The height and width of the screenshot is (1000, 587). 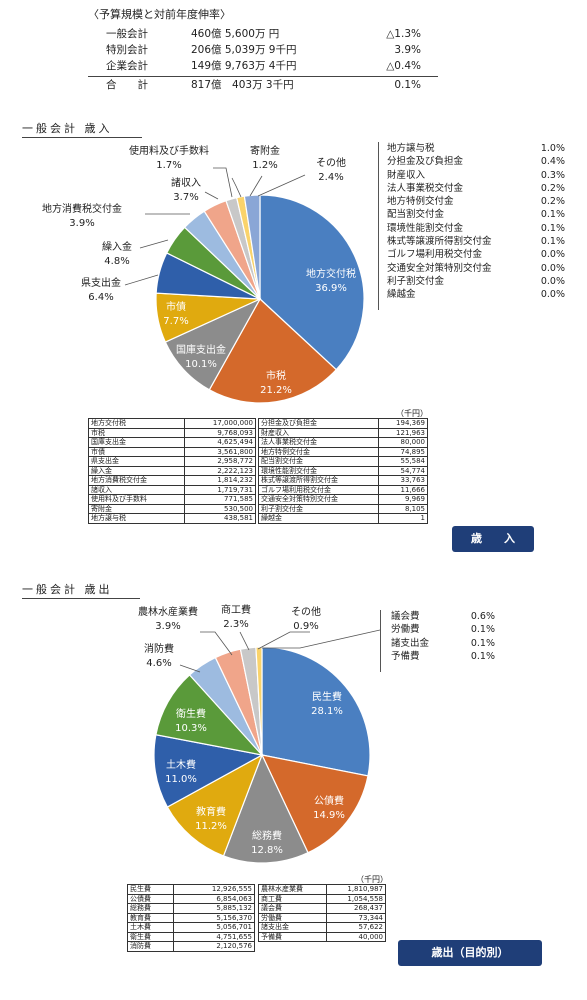 I want to click on table-cell-value: 33,763, so click(x=402, y=480).